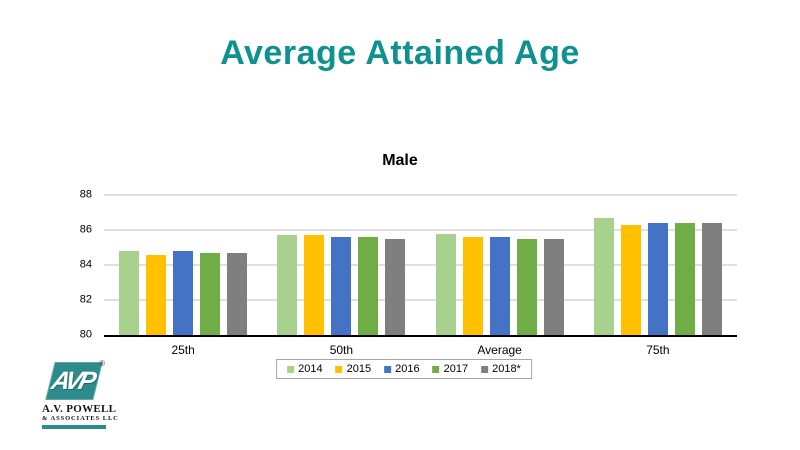 The height and width of the screenshot is (450, 800). I want to click on bar-2015-average, so click(472, 286).